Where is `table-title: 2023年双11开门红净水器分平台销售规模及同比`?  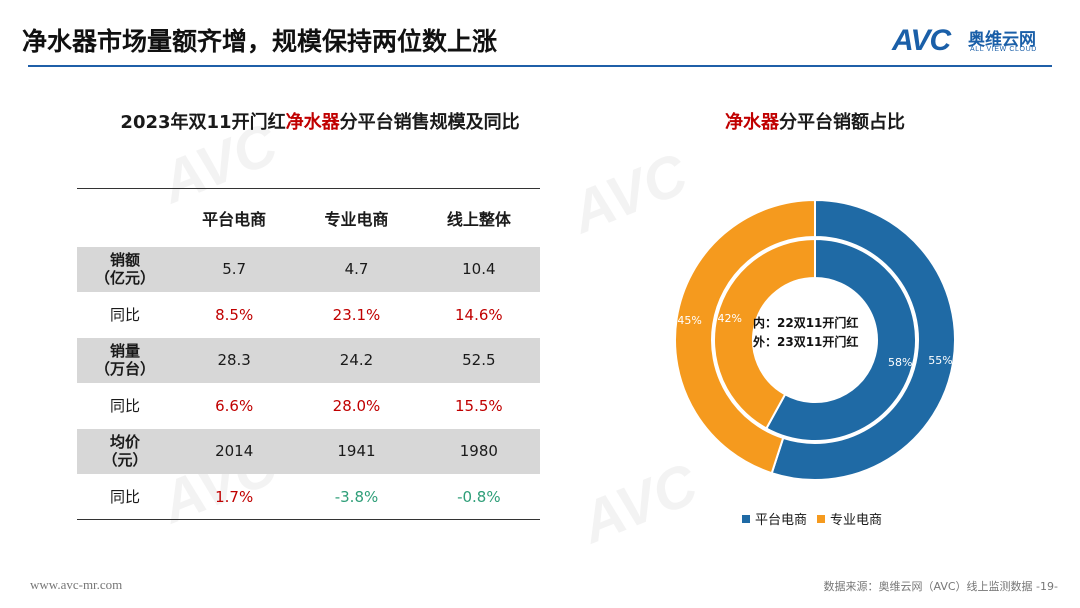
table-title: 2023年双11开门红净水器分平台销售规模及同比 is located at coordinates (320, 121).